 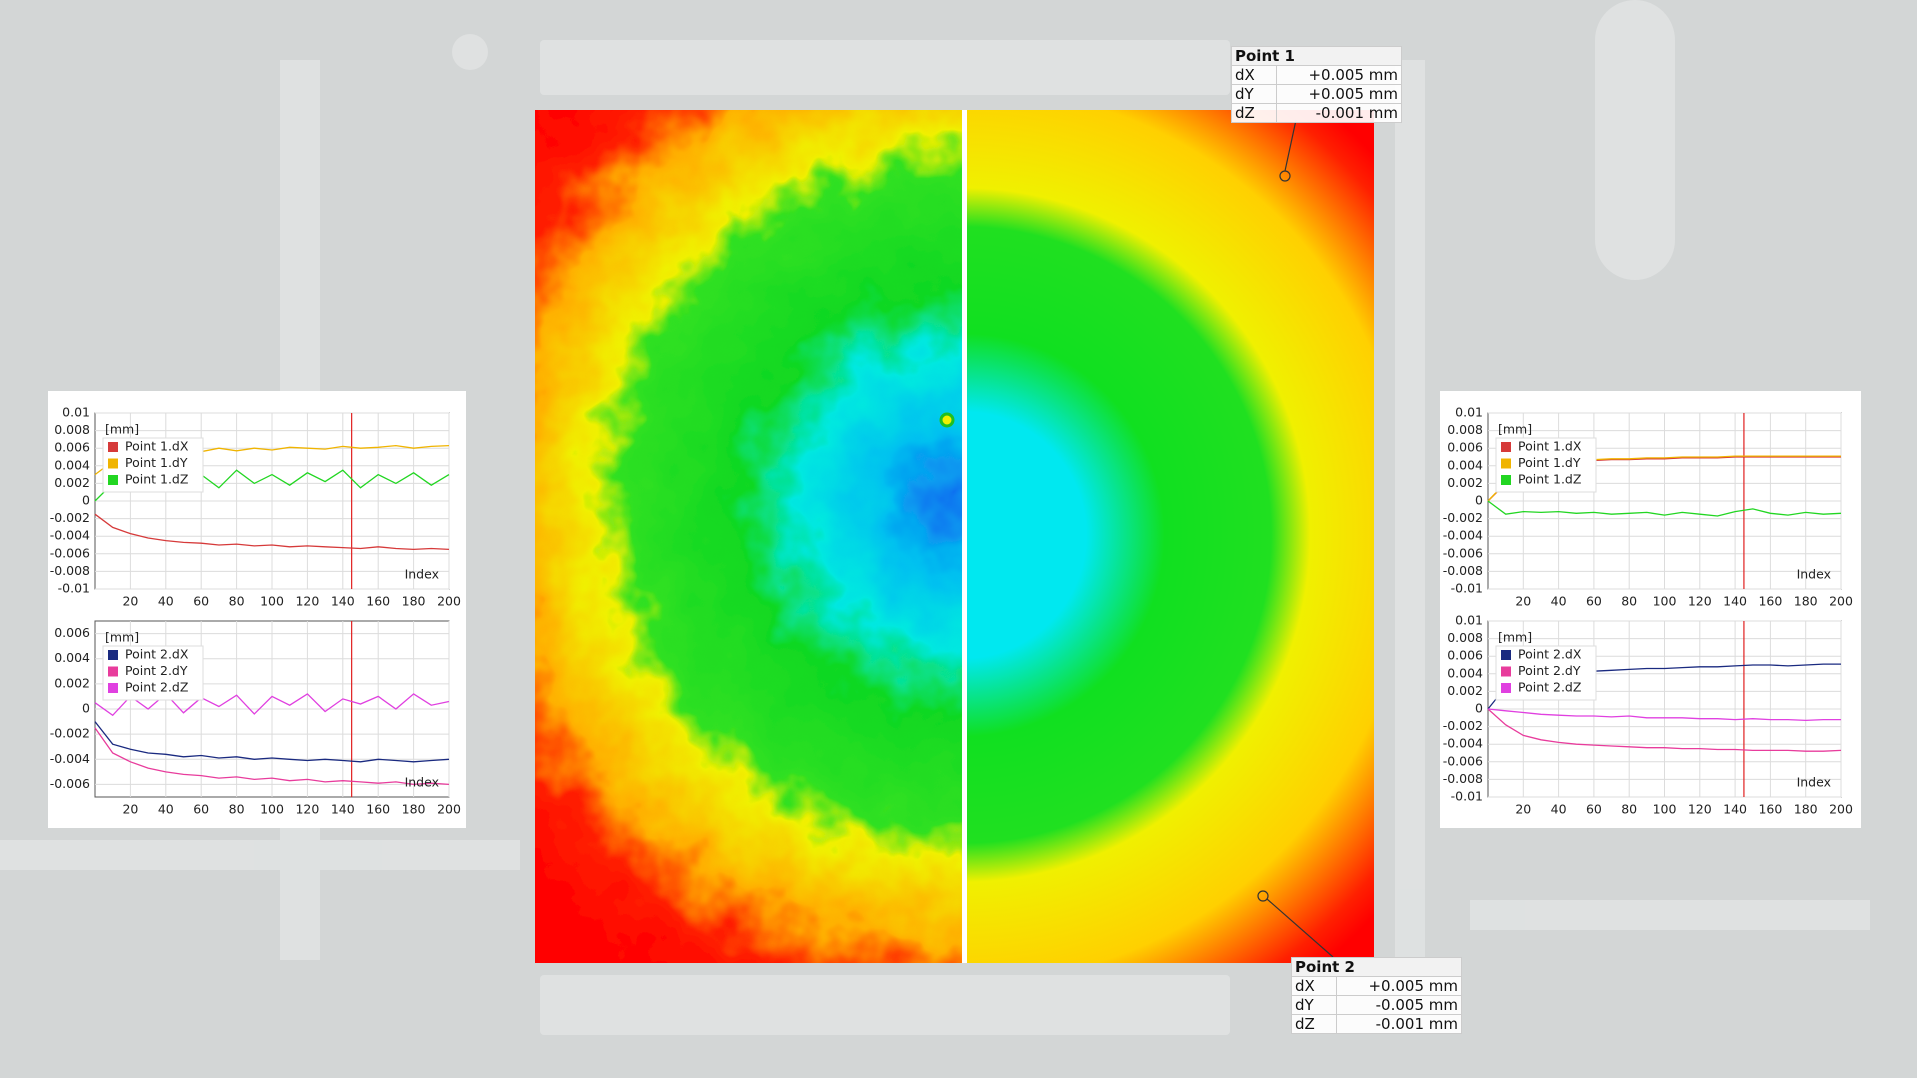 I want to click on point-1-table: Point 1 dX +0.005 mm dY +0.005 mm dZ -0.001 mm, so click(x=1316, y=84).